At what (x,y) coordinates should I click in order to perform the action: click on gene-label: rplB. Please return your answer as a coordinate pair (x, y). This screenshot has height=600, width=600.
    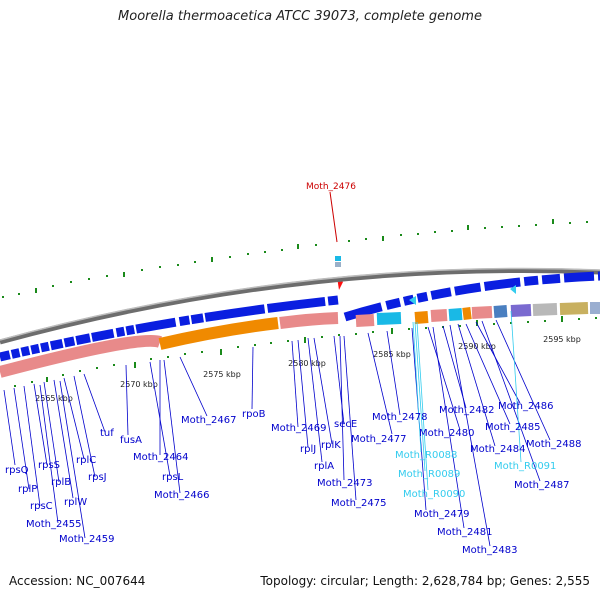
    Looking at the image, I should click on (61, 482).